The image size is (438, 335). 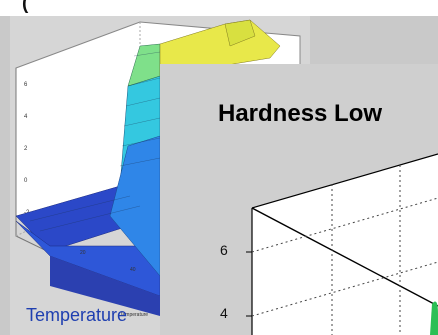 I want to click on y-tick-4: 4, so click(x=224, y=313).